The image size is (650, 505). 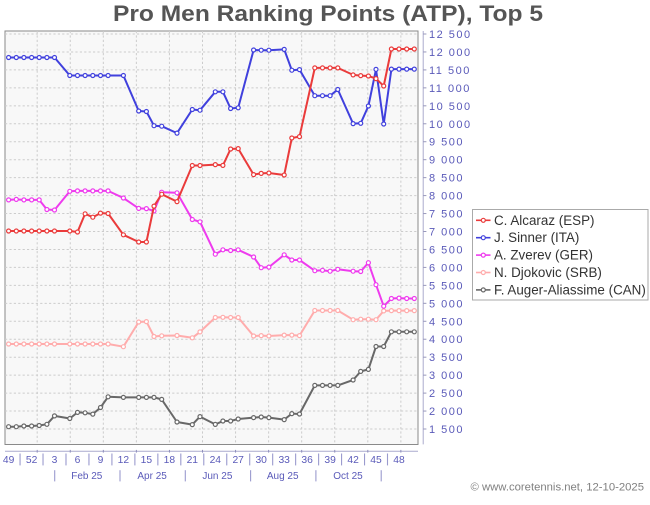 I want to click on svg-text: 12, so click(x=124, y=460).